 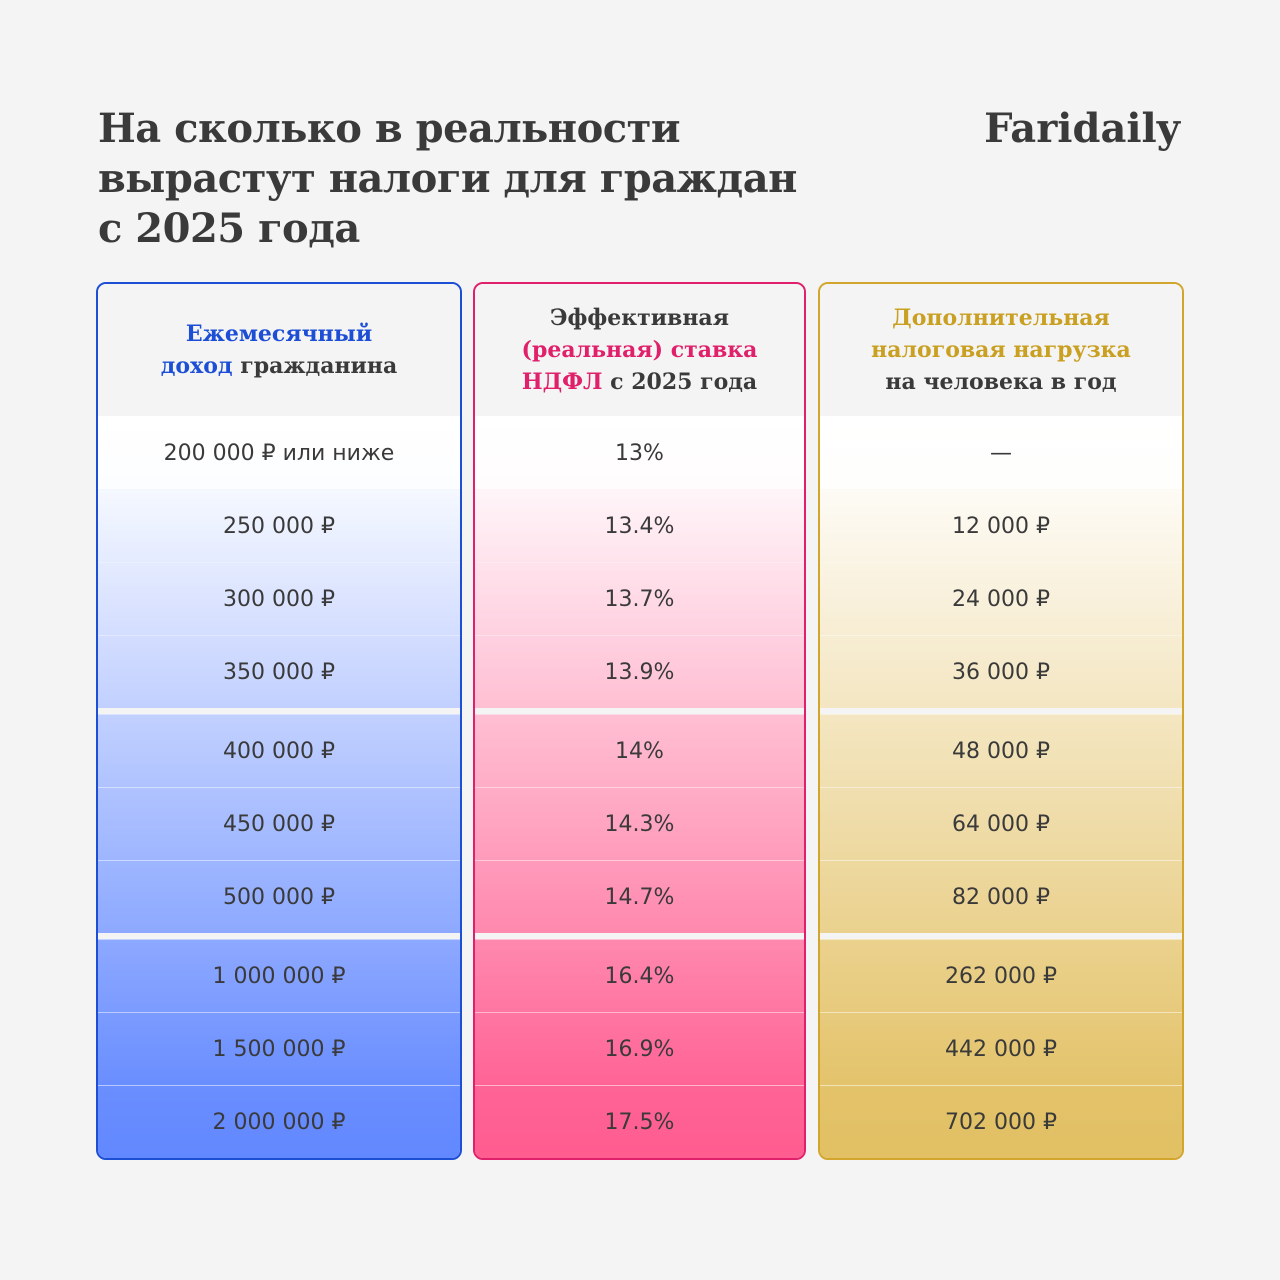 I want to click on table-cell: 1 000 000 ₽, so click(x=279, y=975).